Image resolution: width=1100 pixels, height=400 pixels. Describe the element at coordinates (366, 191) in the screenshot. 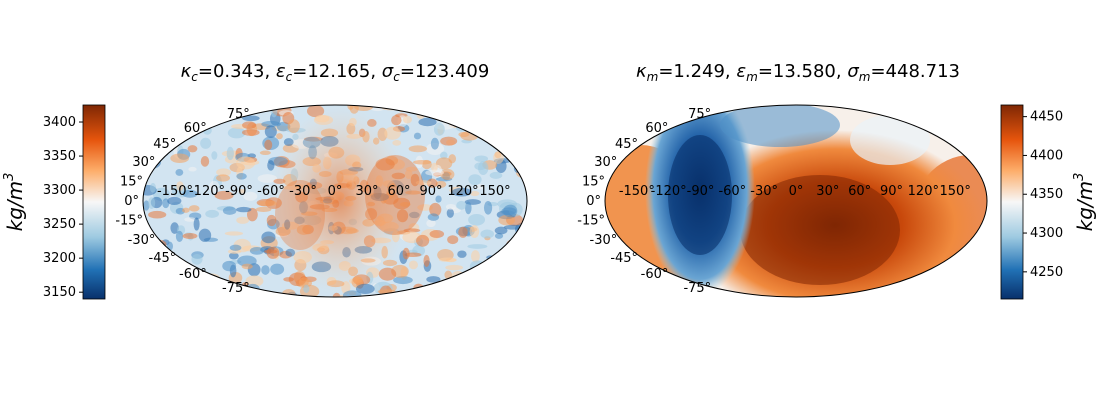

I see `lon-label: 30°` at that location.